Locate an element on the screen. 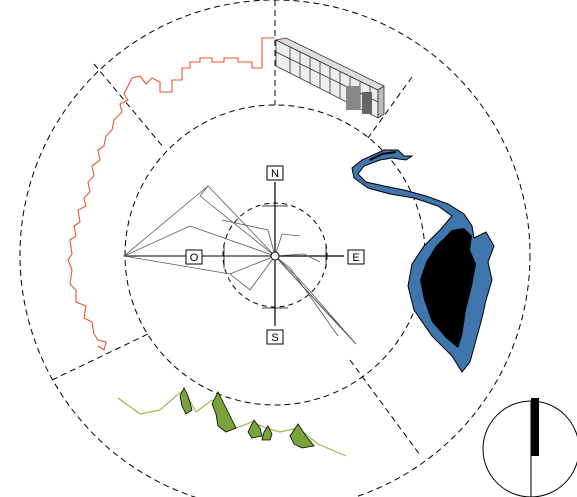 The image size is (577, 497). scale-gauge-icon is located at coordinates (529, 447).